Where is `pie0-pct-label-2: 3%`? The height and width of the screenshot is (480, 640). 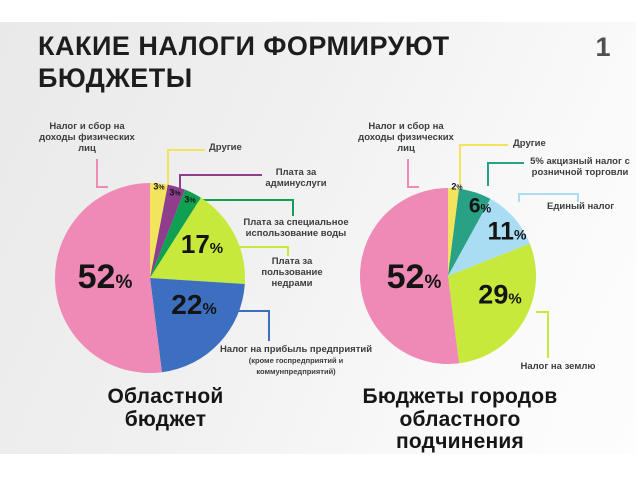
pie0-pct-label-2: 3% is located at coordinates (190, 199).